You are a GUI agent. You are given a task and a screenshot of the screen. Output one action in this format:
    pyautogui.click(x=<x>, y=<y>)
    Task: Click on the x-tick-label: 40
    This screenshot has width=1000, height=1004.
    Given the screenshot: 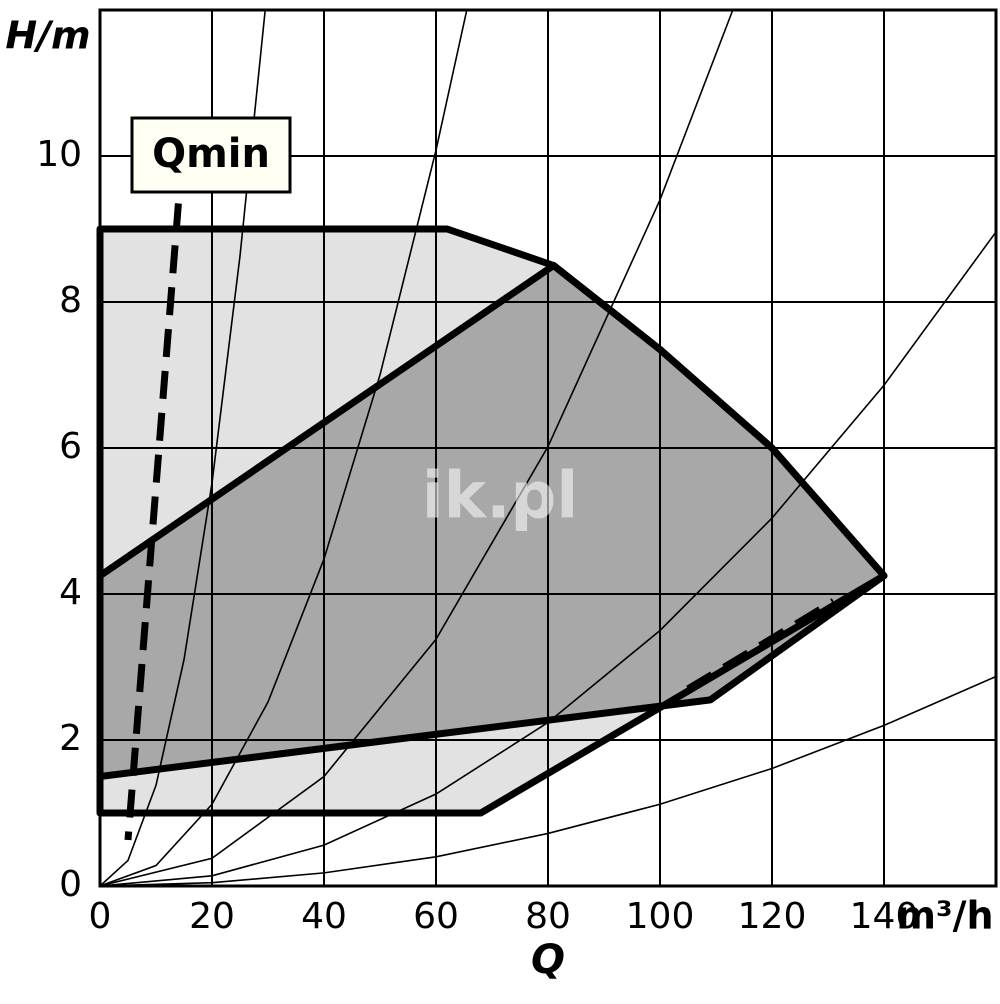 What is the action you would take?
    pyautogui.click(x=324, y=916)
    